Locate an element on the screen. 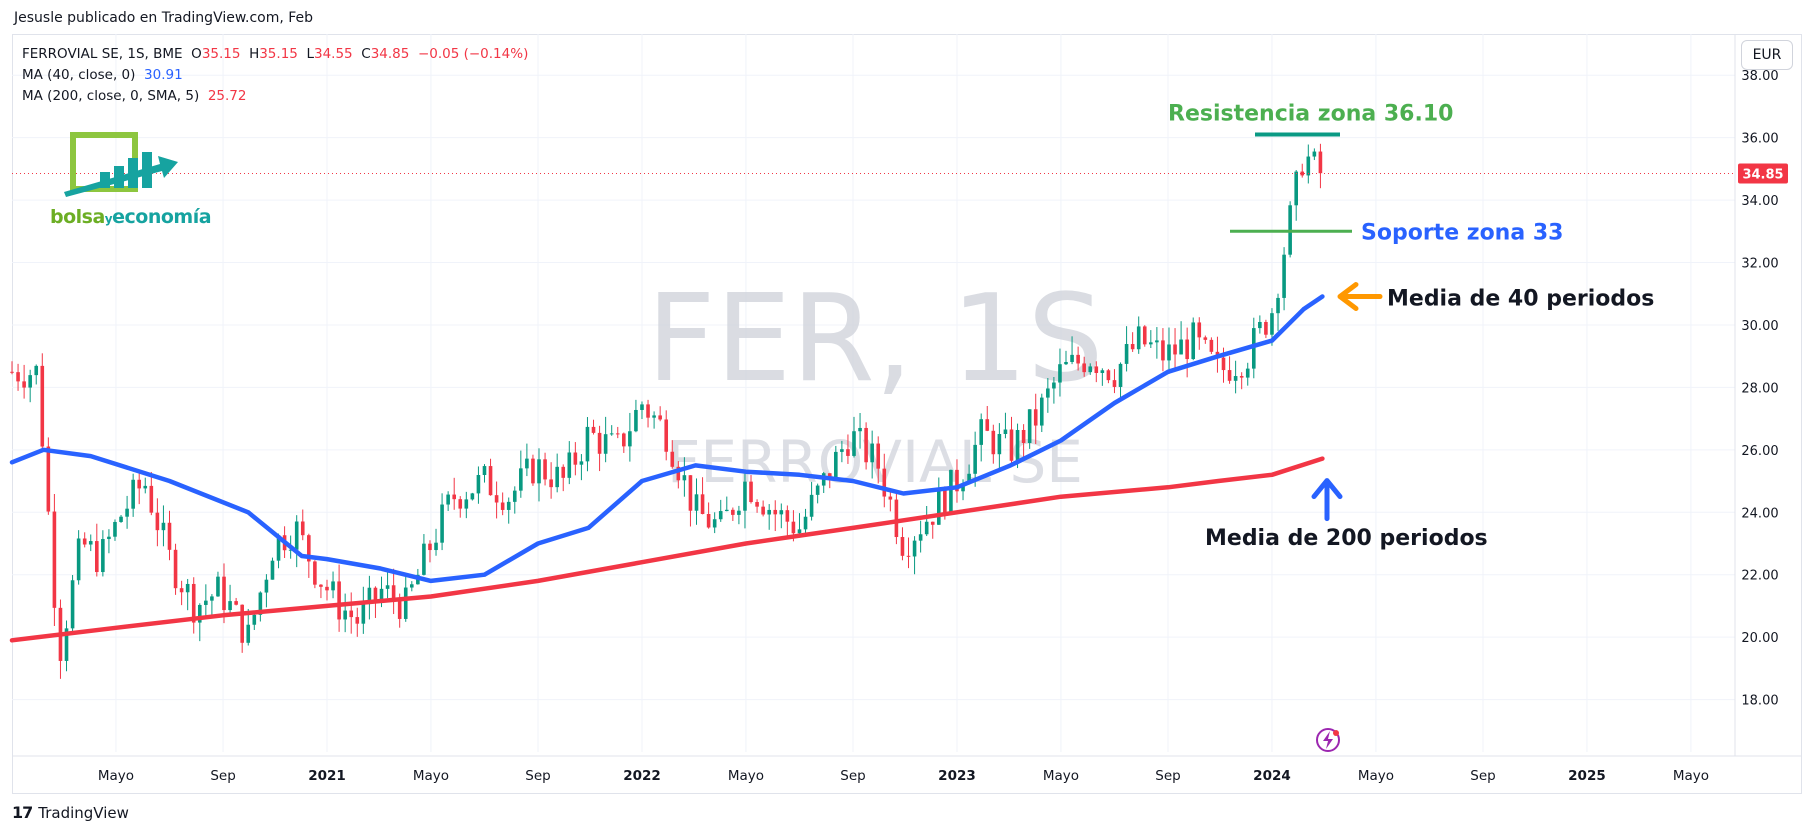 Image resolution: width=1815 pixels, height=836 pixels. tradingview-logo-icon: 17 is located at coordinates (22, 812).